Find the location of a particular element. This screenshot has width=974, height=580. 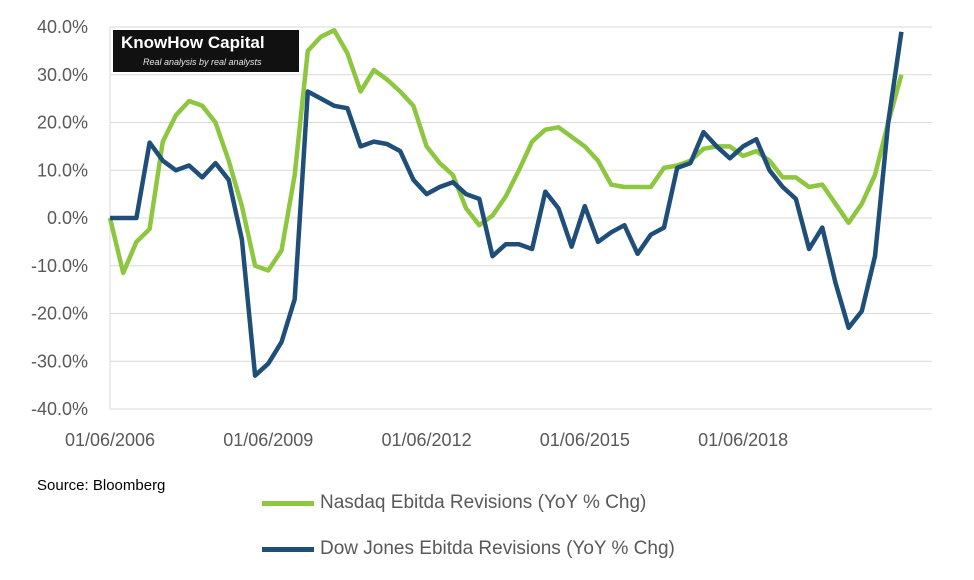

legend-label-nasdaq: Nasdaq Ebitda Revisions (YoY % Chg) is located at coordinates (483, 502).